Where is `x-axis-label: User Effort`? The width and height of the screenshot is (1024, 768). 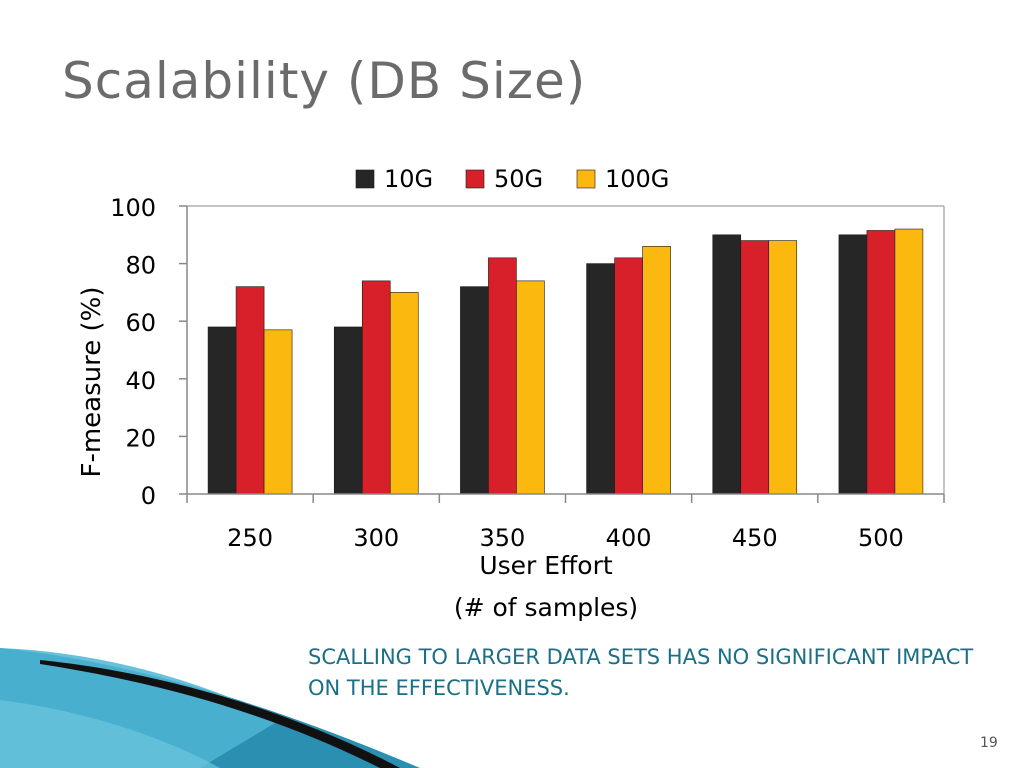
x-axis-label: User Effort is located at coordinates (546, 565).